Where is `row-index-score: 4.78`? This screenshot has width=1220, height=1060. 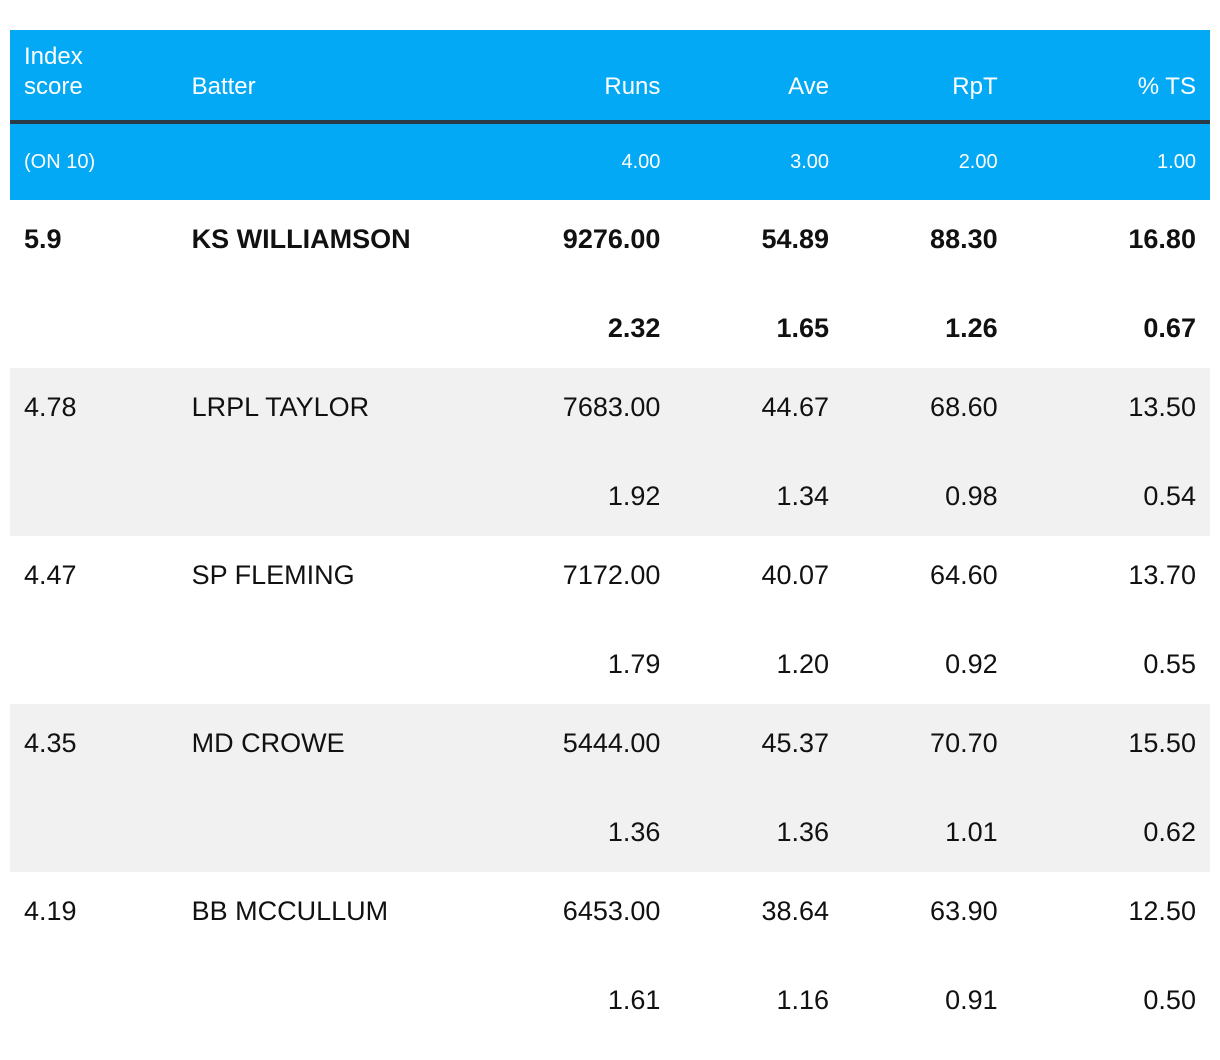 row-index-score: 4.78 is located at coordinates (50, 406).